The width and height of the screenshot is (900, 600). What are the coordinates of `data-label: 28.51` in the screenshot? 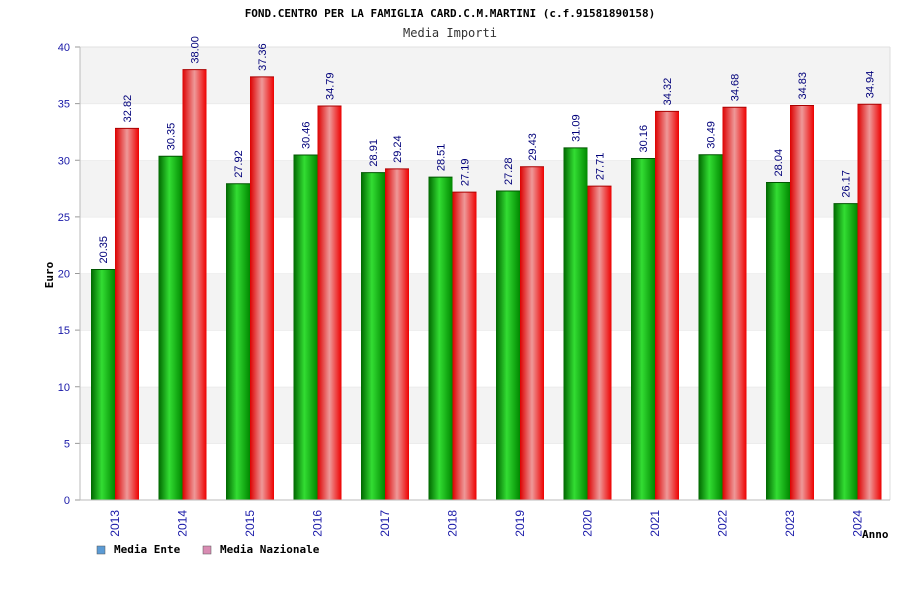 It's located at (442, 158).